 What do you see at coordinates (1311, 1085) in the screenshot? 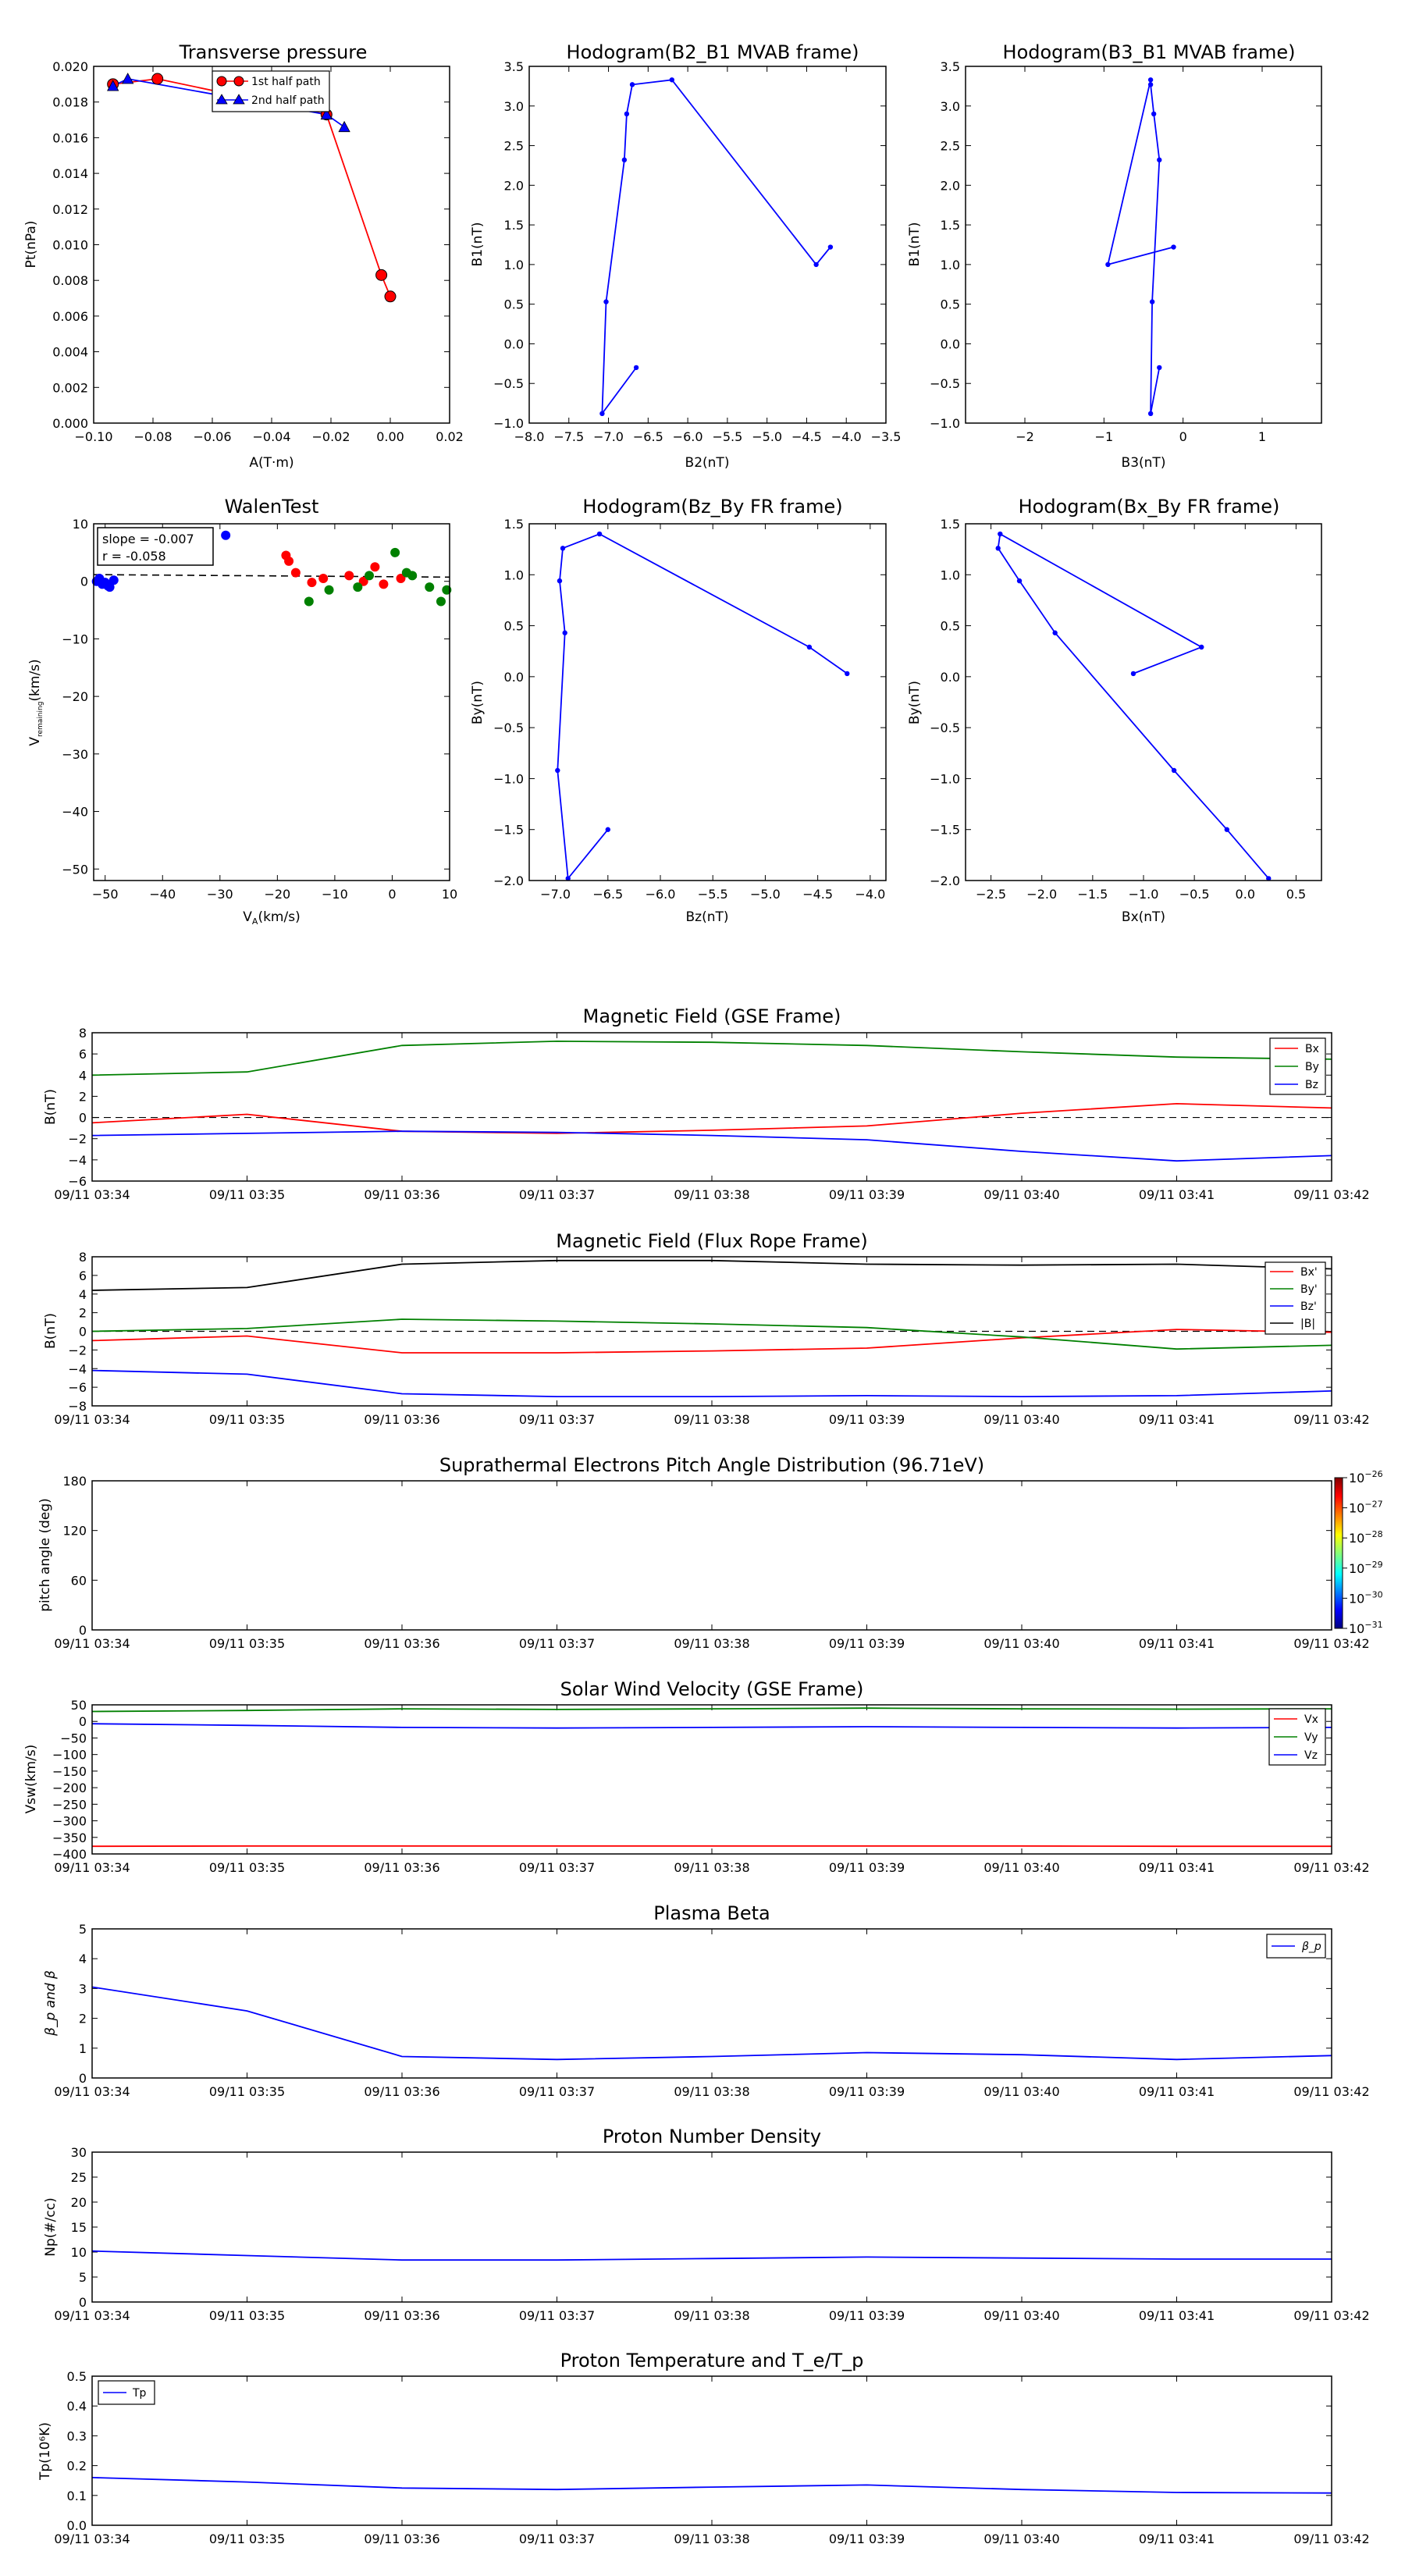
I see `legend-bz: Bz` at bounding box center [1311, 1085].